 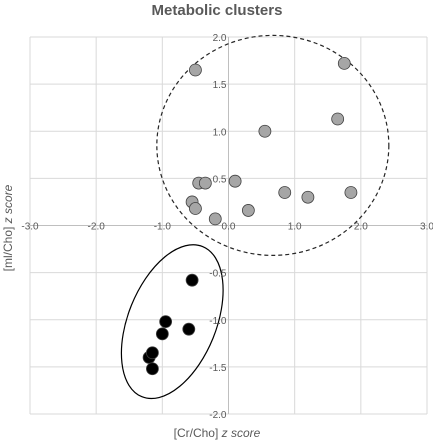 I want to click on x-tick-label: -3.0, so click(x=30, y=227).